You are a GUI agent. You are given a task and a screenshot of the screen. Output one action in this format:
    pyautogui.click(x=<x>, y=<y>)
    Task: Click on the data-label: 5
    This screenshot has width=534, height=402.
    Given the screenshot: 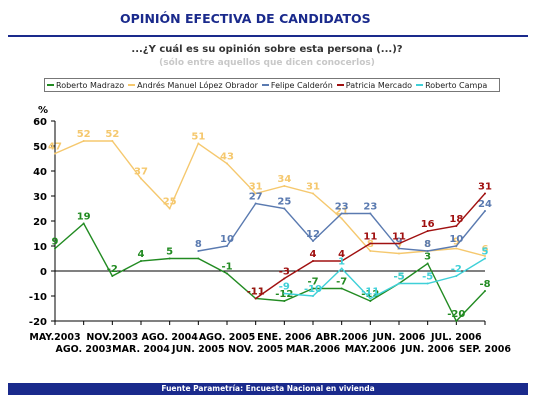 What is the action you would take?
    pyautogui.click(x=485, y=252)
    